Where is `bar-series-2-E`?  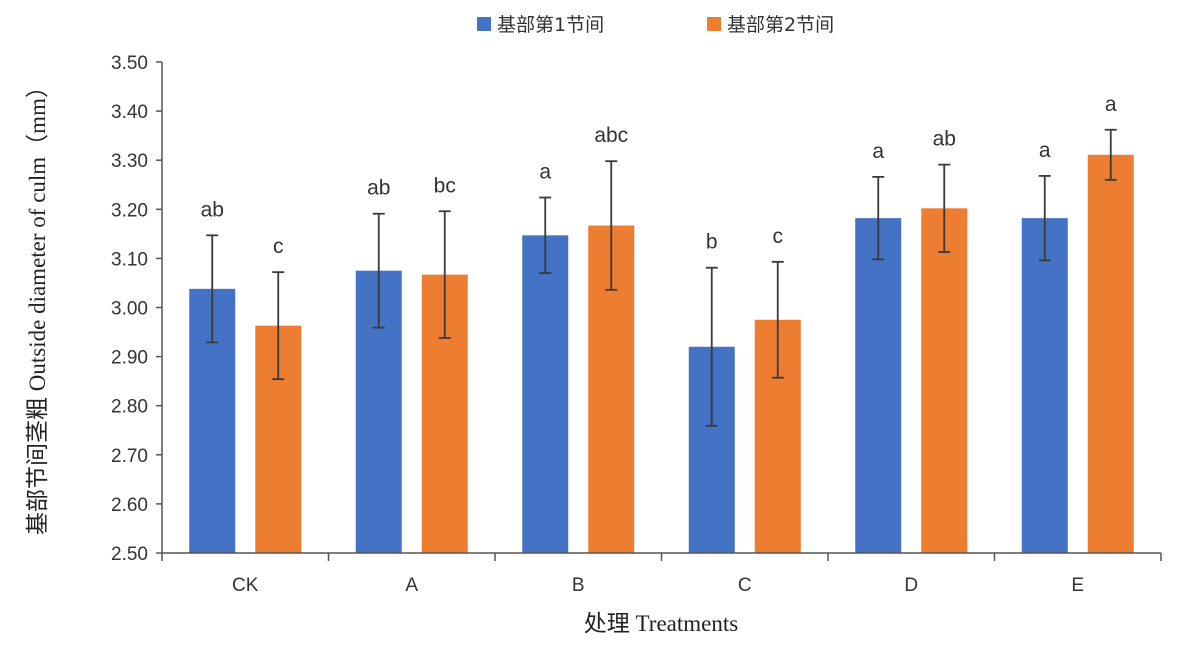
bar-series-2-E is located at coordinates (1110, 353).